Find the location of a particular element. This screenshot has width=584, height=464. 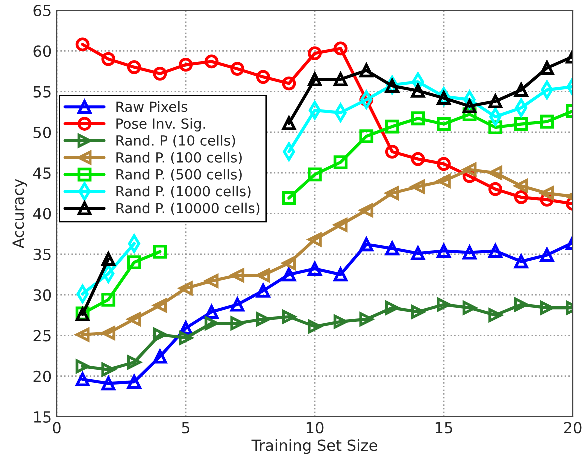

y-tick-label: 65 is located at coordinates (42, 10).